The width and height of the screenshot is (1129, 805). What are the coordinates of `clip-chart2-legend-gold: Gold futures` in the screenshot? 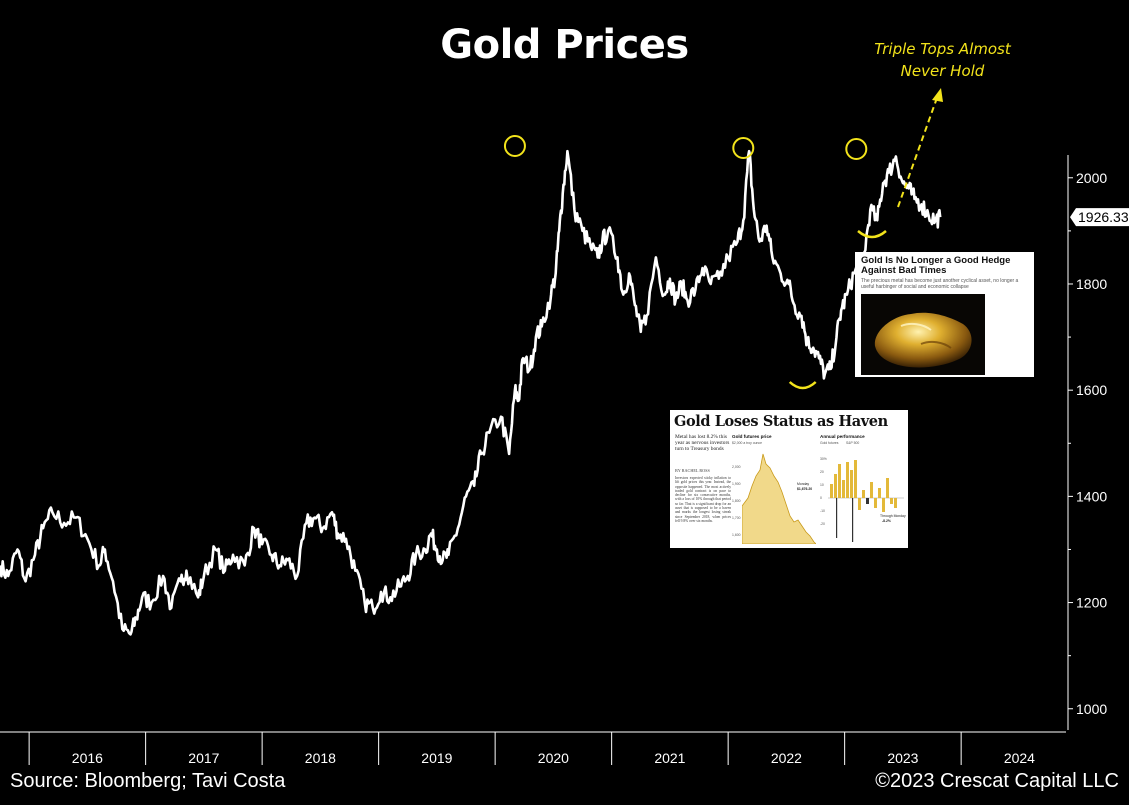 It's located at (829, 443).